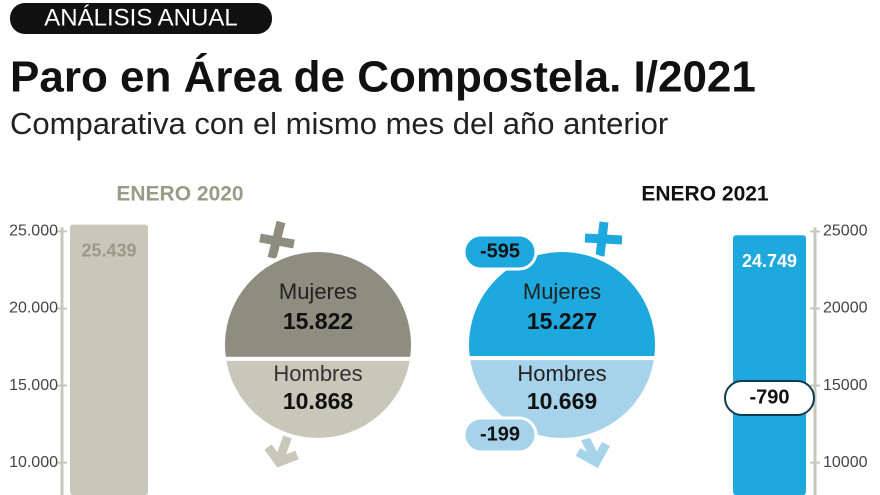 The height and width of the screenshot is (495, 880). Describe the element at coordinates (108, 250) in the screenshot. I see `bar-value-label: 25.439` at that location.